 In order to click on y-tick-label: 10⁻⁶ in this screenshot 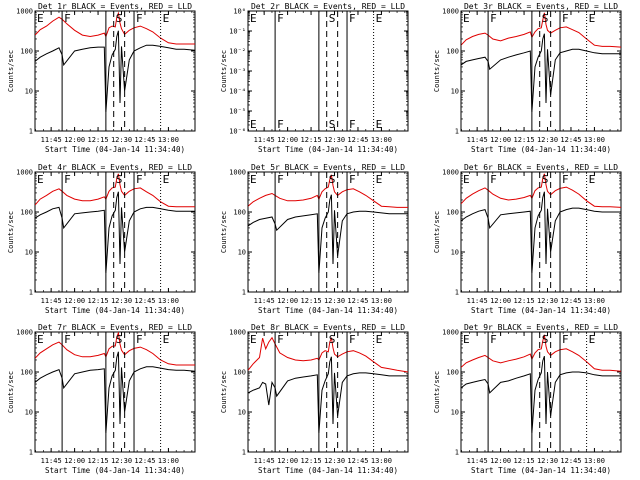, I will do `click(237, 132)`.